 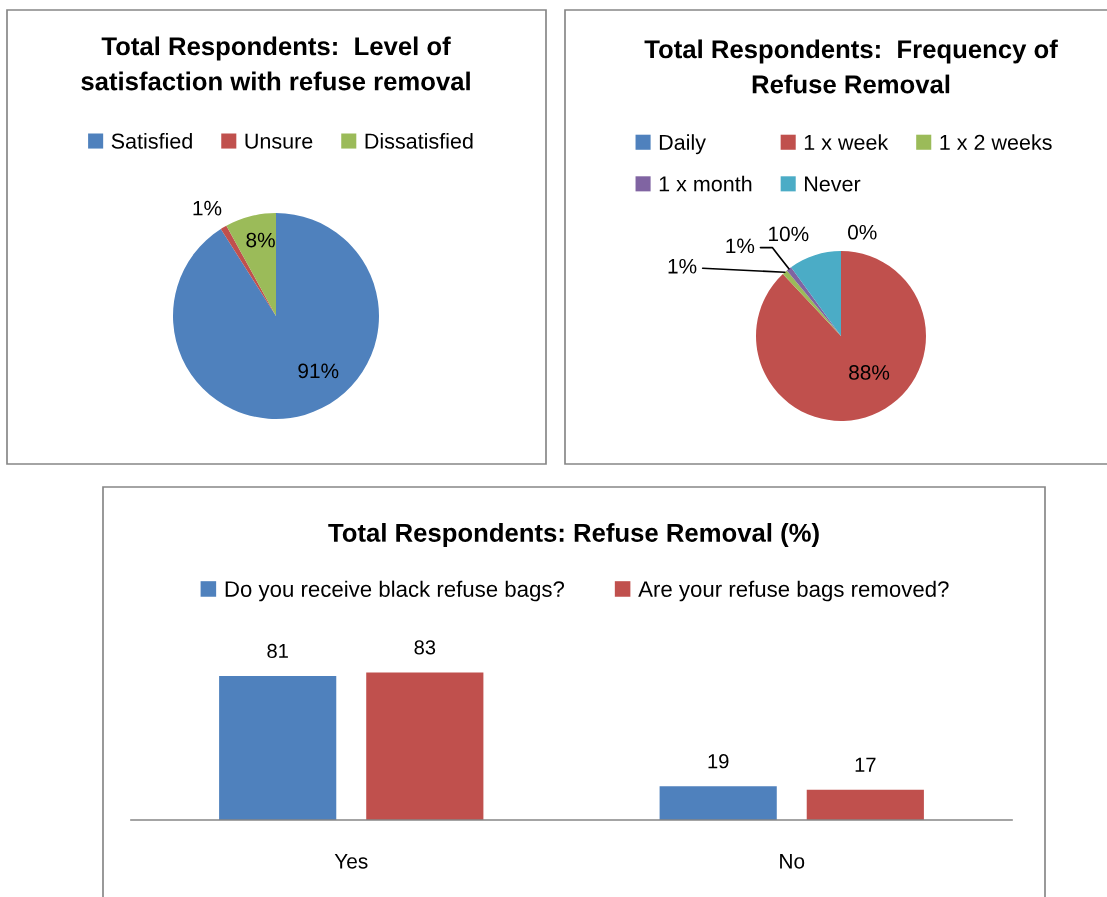 What do you see at coordinates (865, 764) in the screenshot?
I see `data-label: 17` at bounding box center [865, 764].